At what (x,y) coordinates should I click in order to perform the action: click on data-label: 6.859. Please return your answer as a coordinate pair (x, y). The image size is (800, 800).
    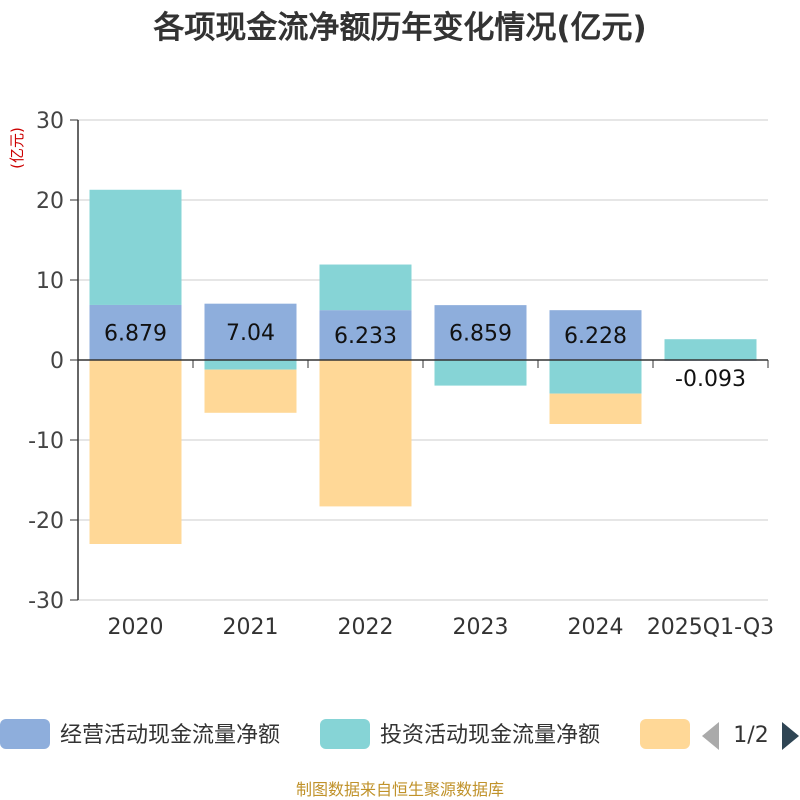
    Looking at the image, I should click on (480, 334).